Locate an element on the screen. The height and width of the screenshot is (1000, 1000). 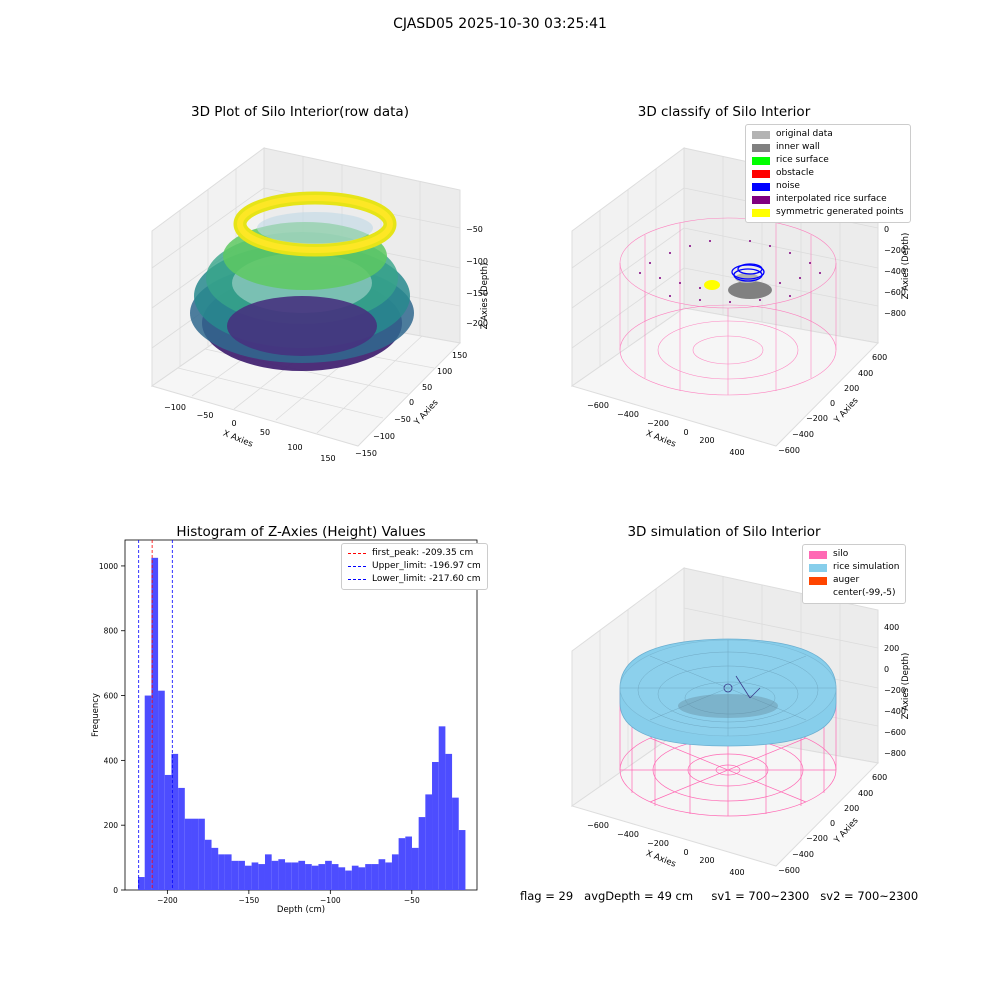
legend-item-first-peak: first_peak: -209.35 cm is located at coordinates (414, 553).